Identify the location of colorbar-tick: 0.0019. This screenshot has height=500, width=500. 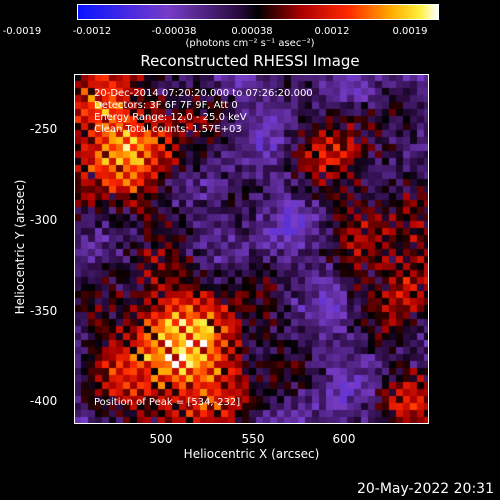
(410, 31).